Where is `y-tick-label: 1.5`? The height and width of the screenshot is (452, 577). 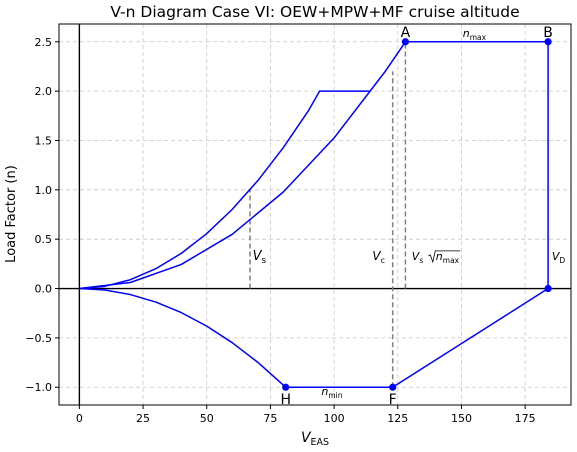 y-tick-label: 1.5 is located at coordinates (44, 140).